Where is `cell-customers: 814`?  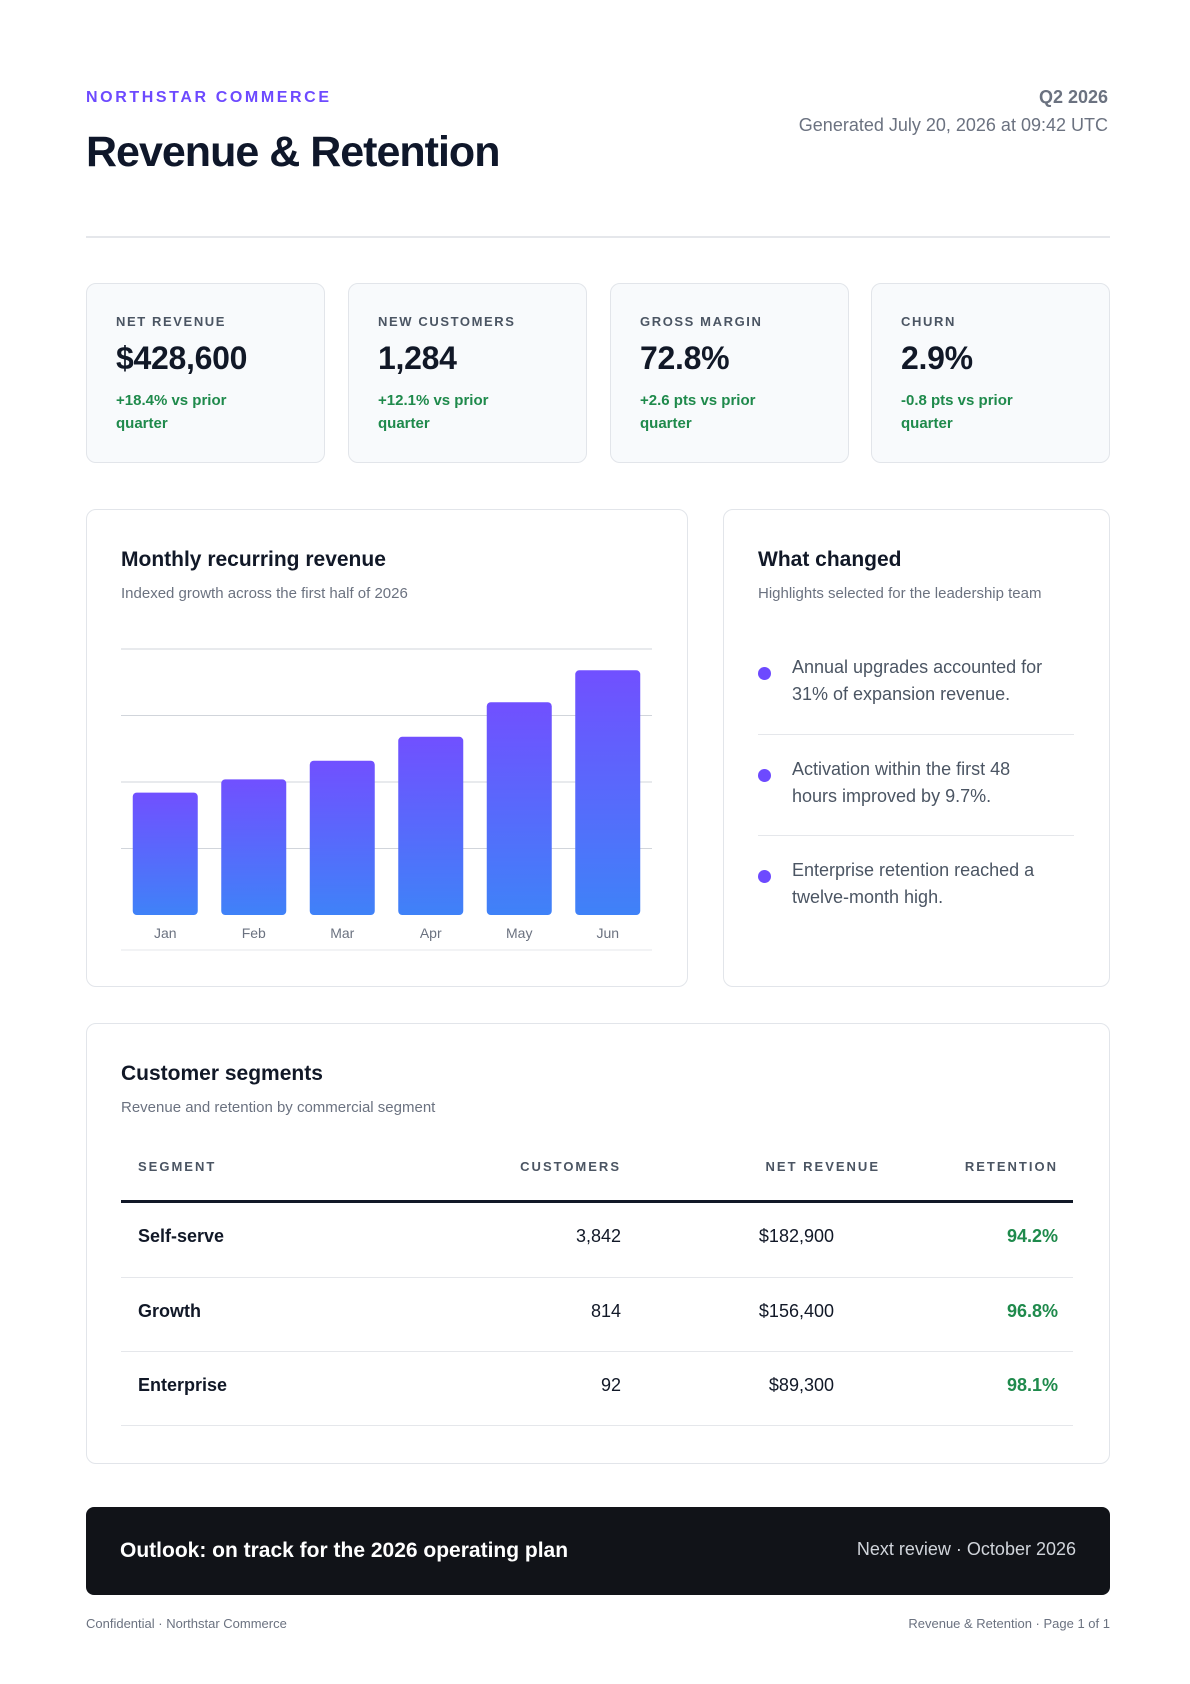
cell-customers: 814 is located at coordinates (605, 1311).